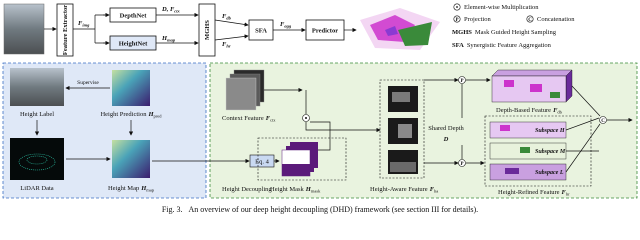  Describe the element at coordinates (529, 111) in the screenshot. I see `label: Depth-Based Feature Fdb` at that location.